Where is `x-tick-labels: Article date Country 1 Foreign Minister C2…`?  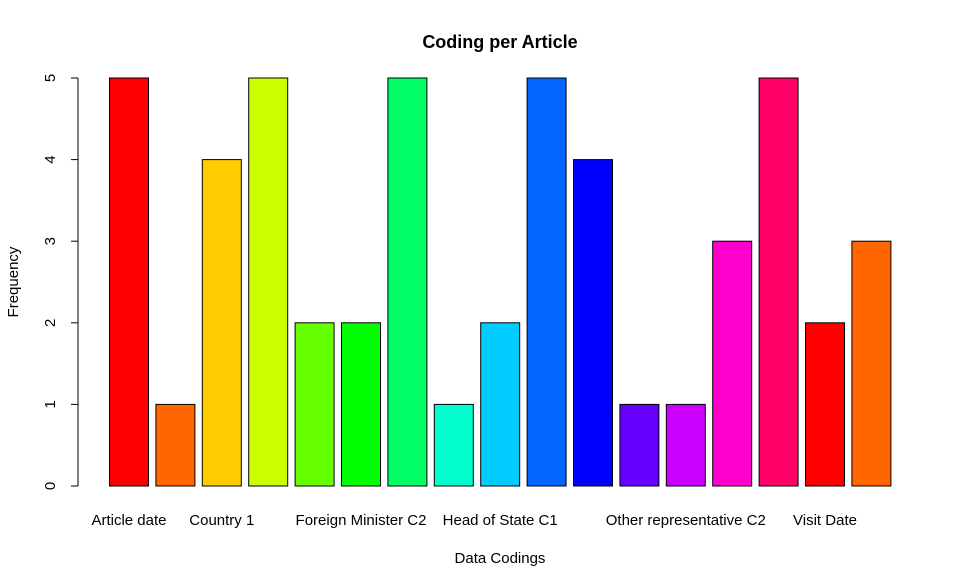 x-tick-labels: Article date Country 1 Foreign Minister C2… is located at coordinates (473, 520).